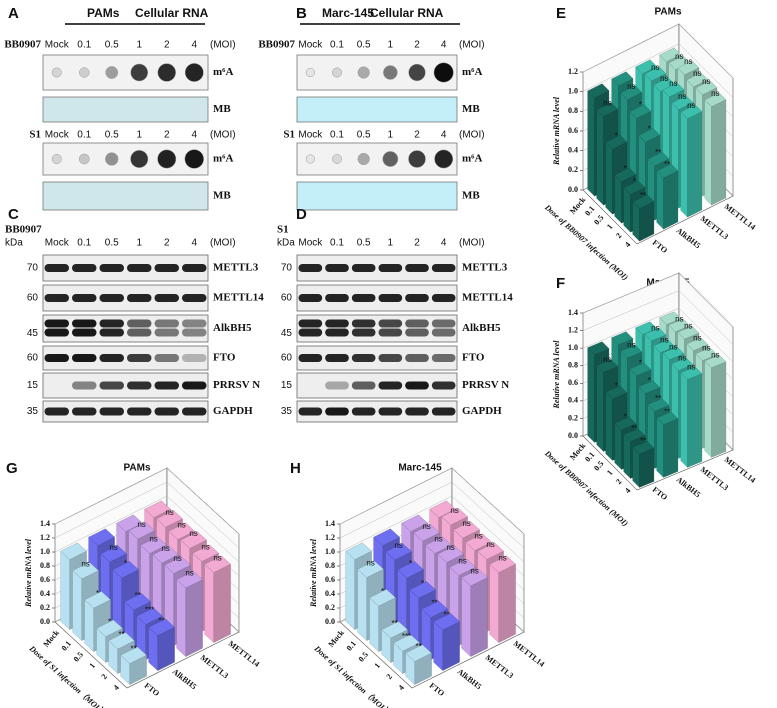  Describe the element at coordinates (287, 411) in the screenshot. I see `mw-marker: 35` at that location.